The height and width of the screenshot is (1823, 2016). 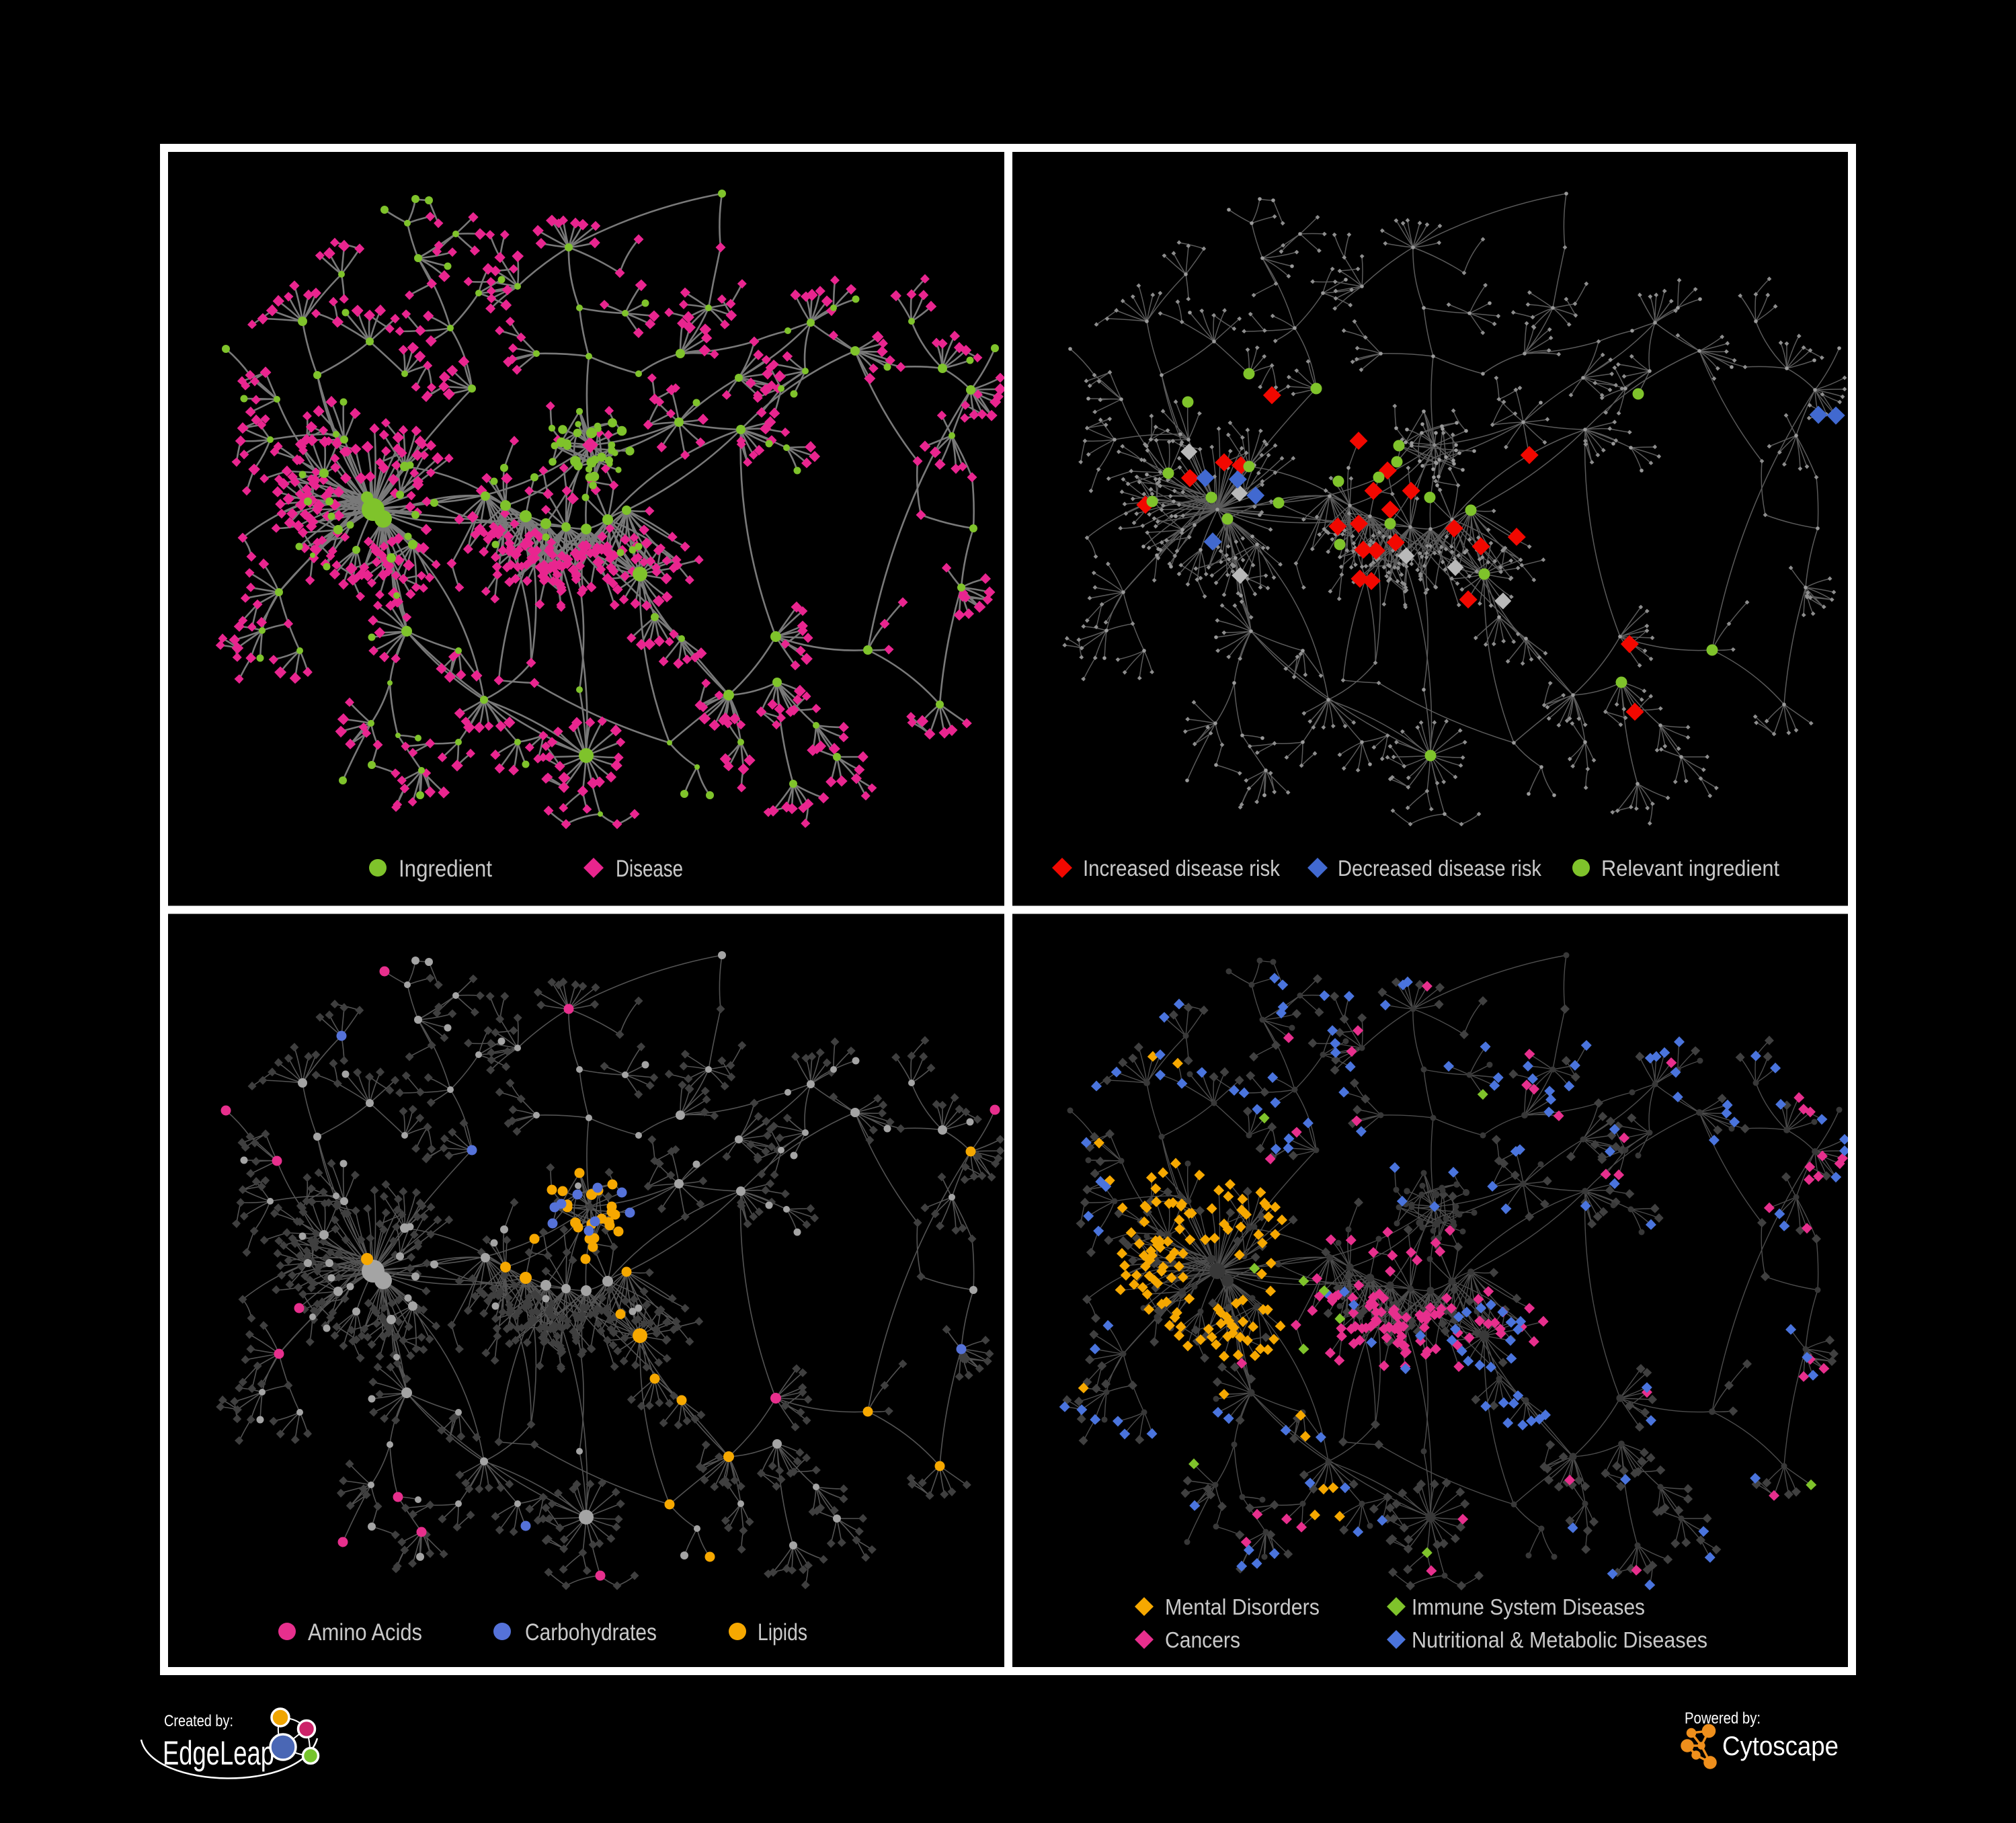 What do you see at coordinates (218, 1753) in the screenshot?
I see `svg-text: EdgeLeap` at bounding box center [218, 1753].